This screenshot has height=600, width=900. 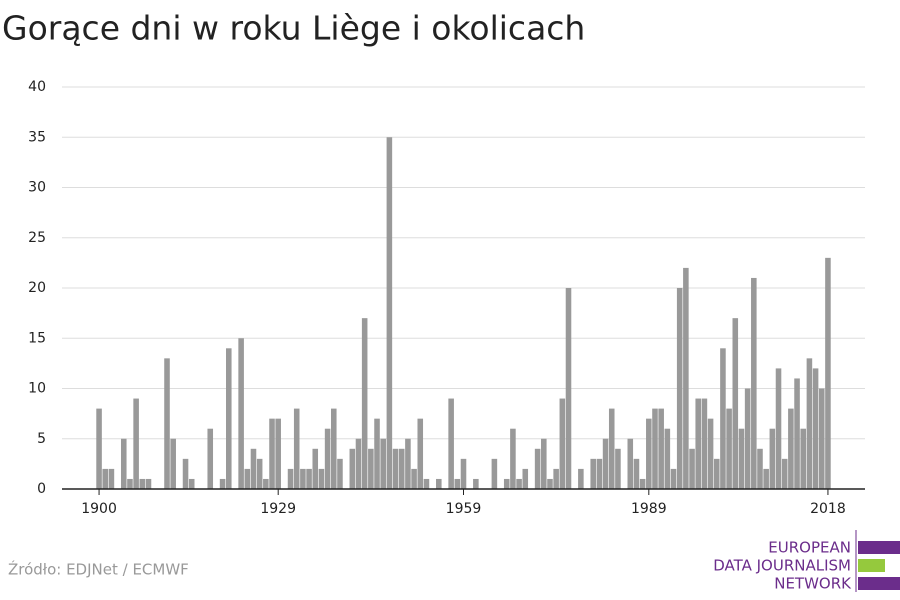 What do you see at coordinates (37, 389) in the screenshot?
I see `y-tick-label: 10` at bounding box center [37, 389].